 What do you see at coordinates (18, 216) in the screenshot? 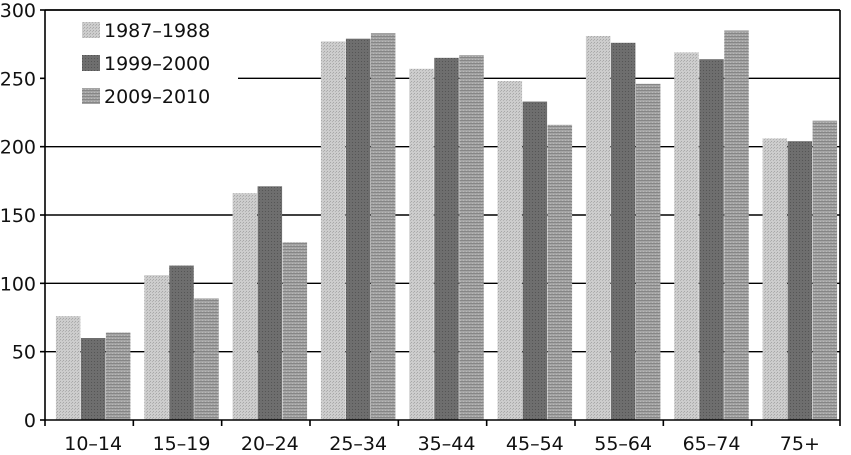
I see `y-tick-label: 150` at bounding box center [18, 216].